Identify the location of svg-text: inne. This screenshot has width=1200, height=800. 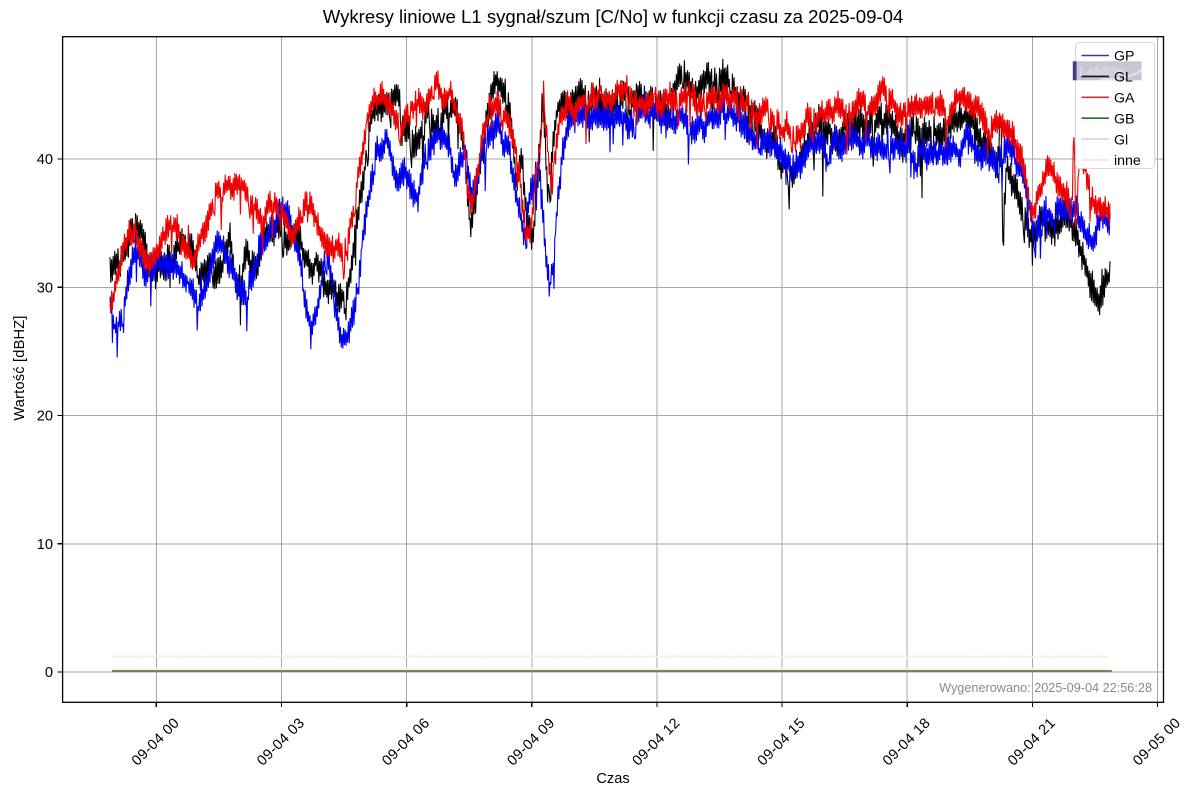
(1127, 161).